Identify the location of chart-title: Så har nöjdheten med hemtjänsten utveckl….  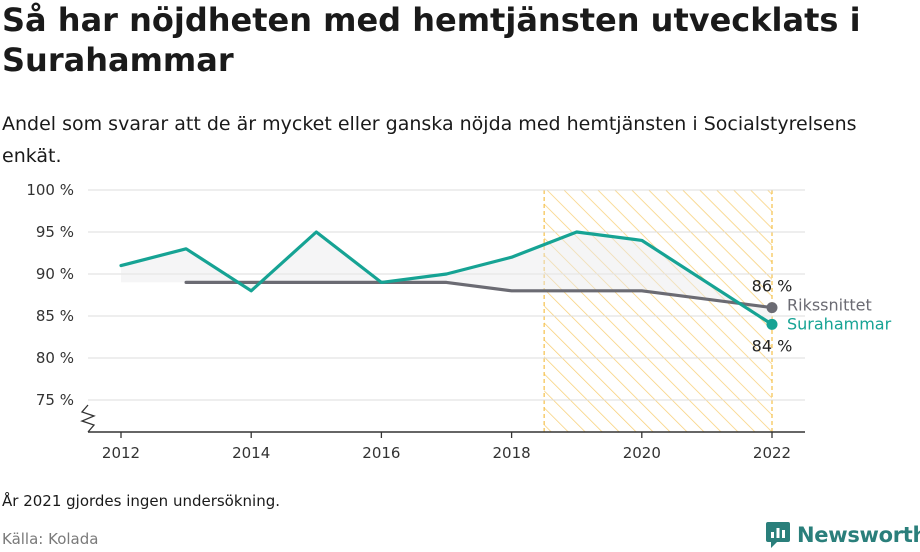
(431, 40).